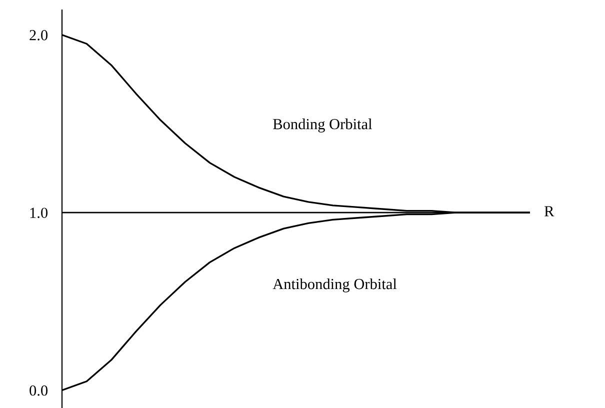  What do you see at coordinates (334, 285) in the screenshot?
I see `annotation: Antibonding Orbital` at bounding box center [334, 285].